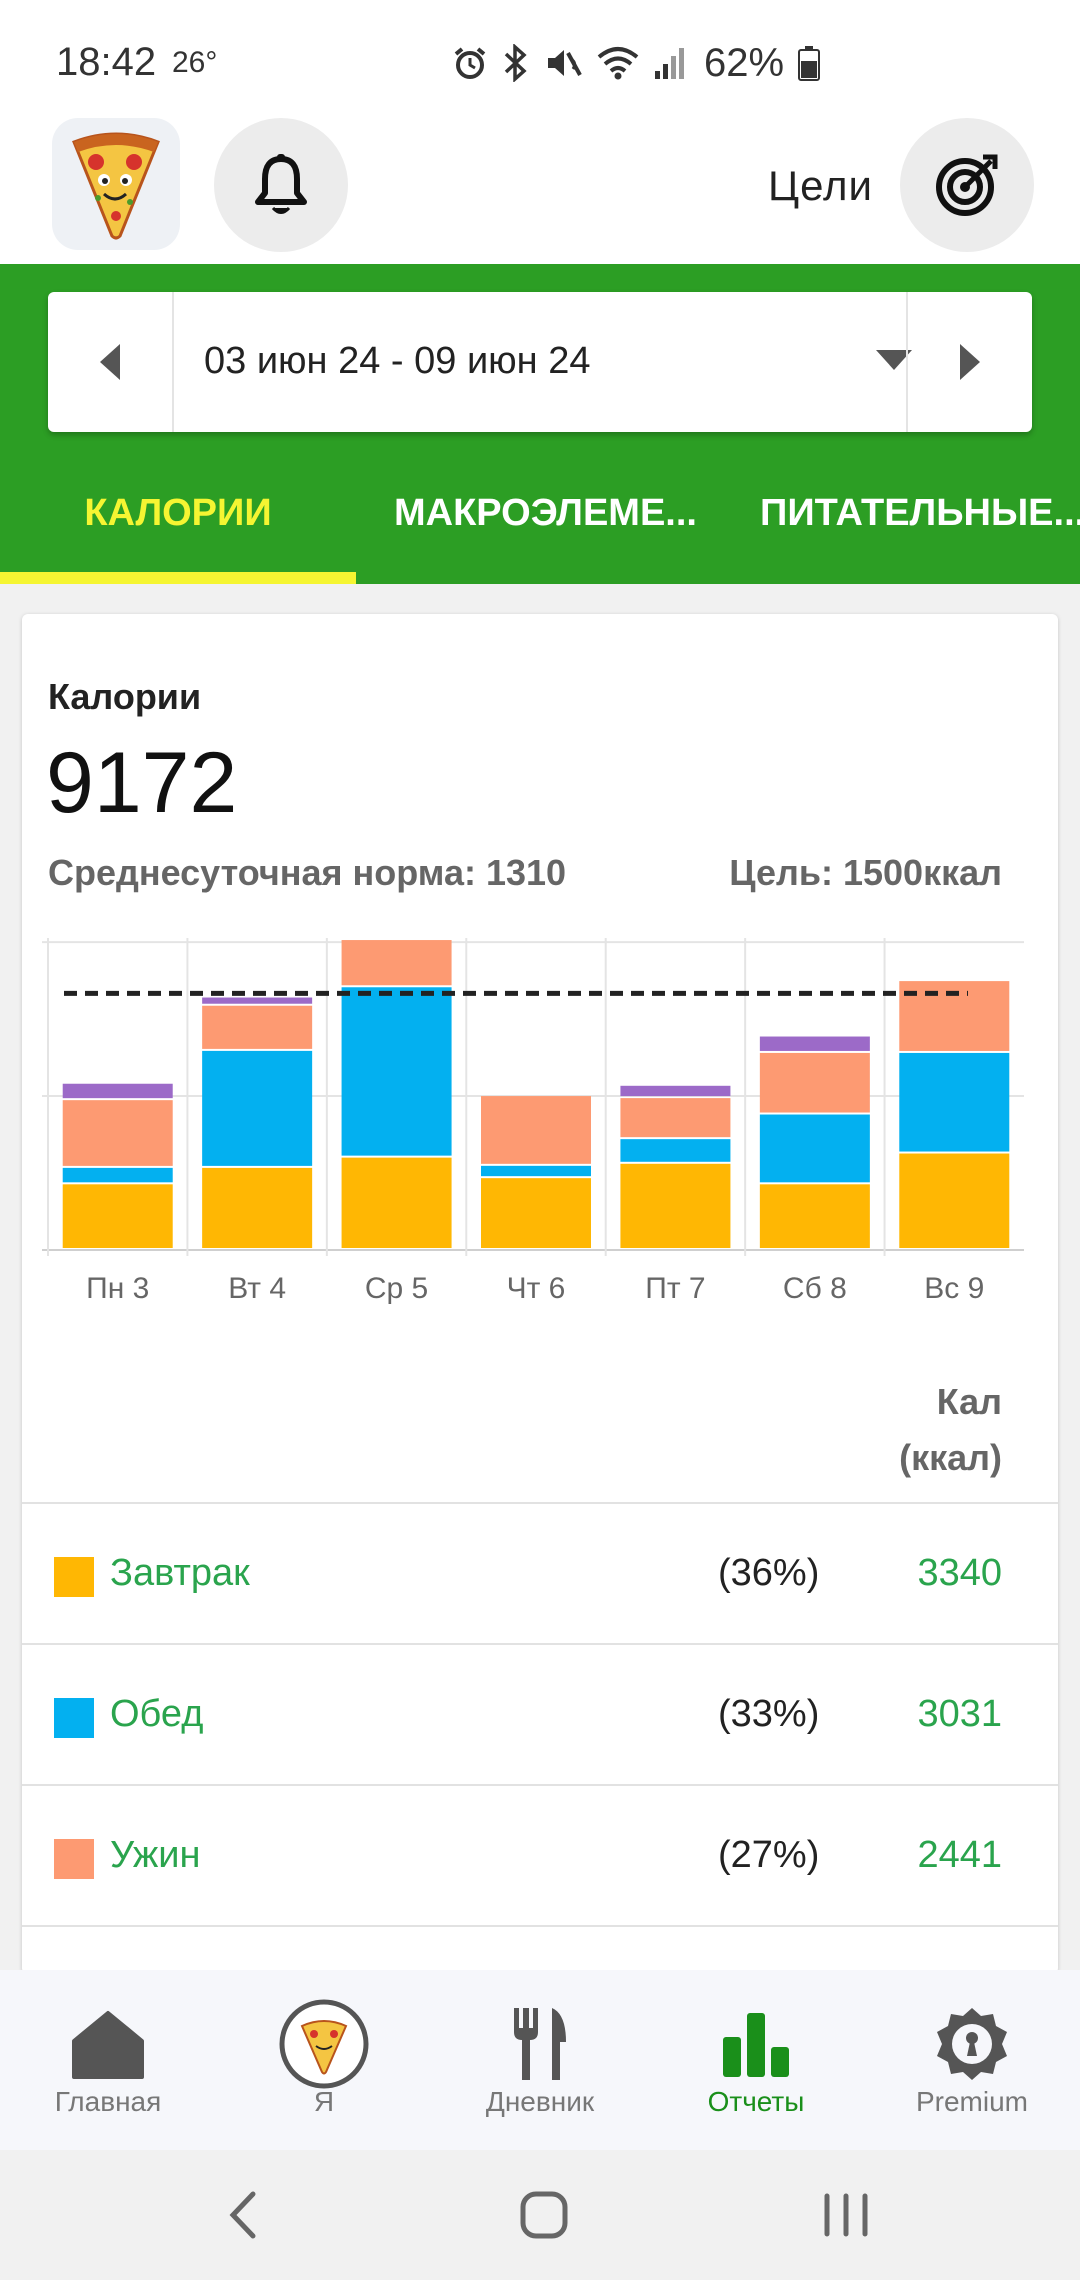 This screenshot has height=2280, width=1080. What do you see at coordinates (540, 191) in the screenshot?
I see `app-header: Цели` at bounding box center [540, 191].